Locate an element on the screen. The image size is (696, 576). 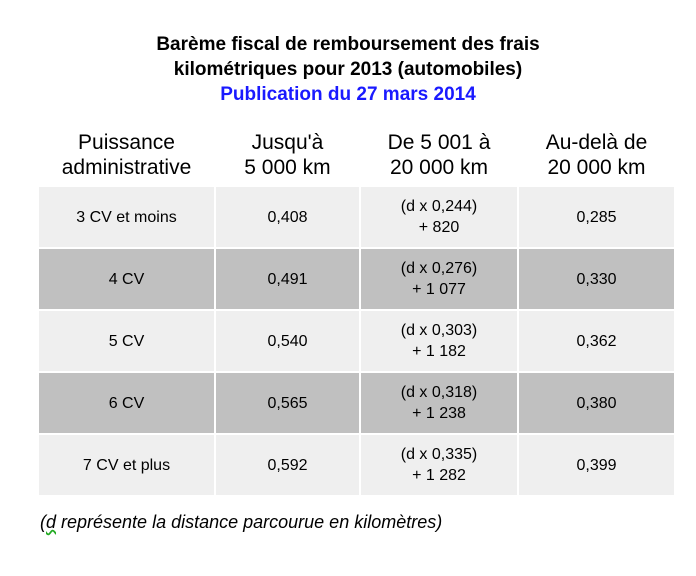
cell-5001-20000: (d x 0,335) + 1 282 is located at coordinates (439, 465).